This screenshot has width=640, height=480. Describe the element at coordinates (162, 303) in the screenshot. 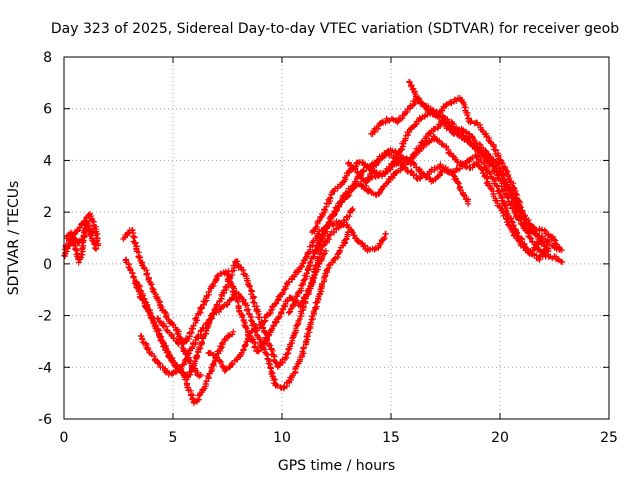

I see `trace-a` at that location.